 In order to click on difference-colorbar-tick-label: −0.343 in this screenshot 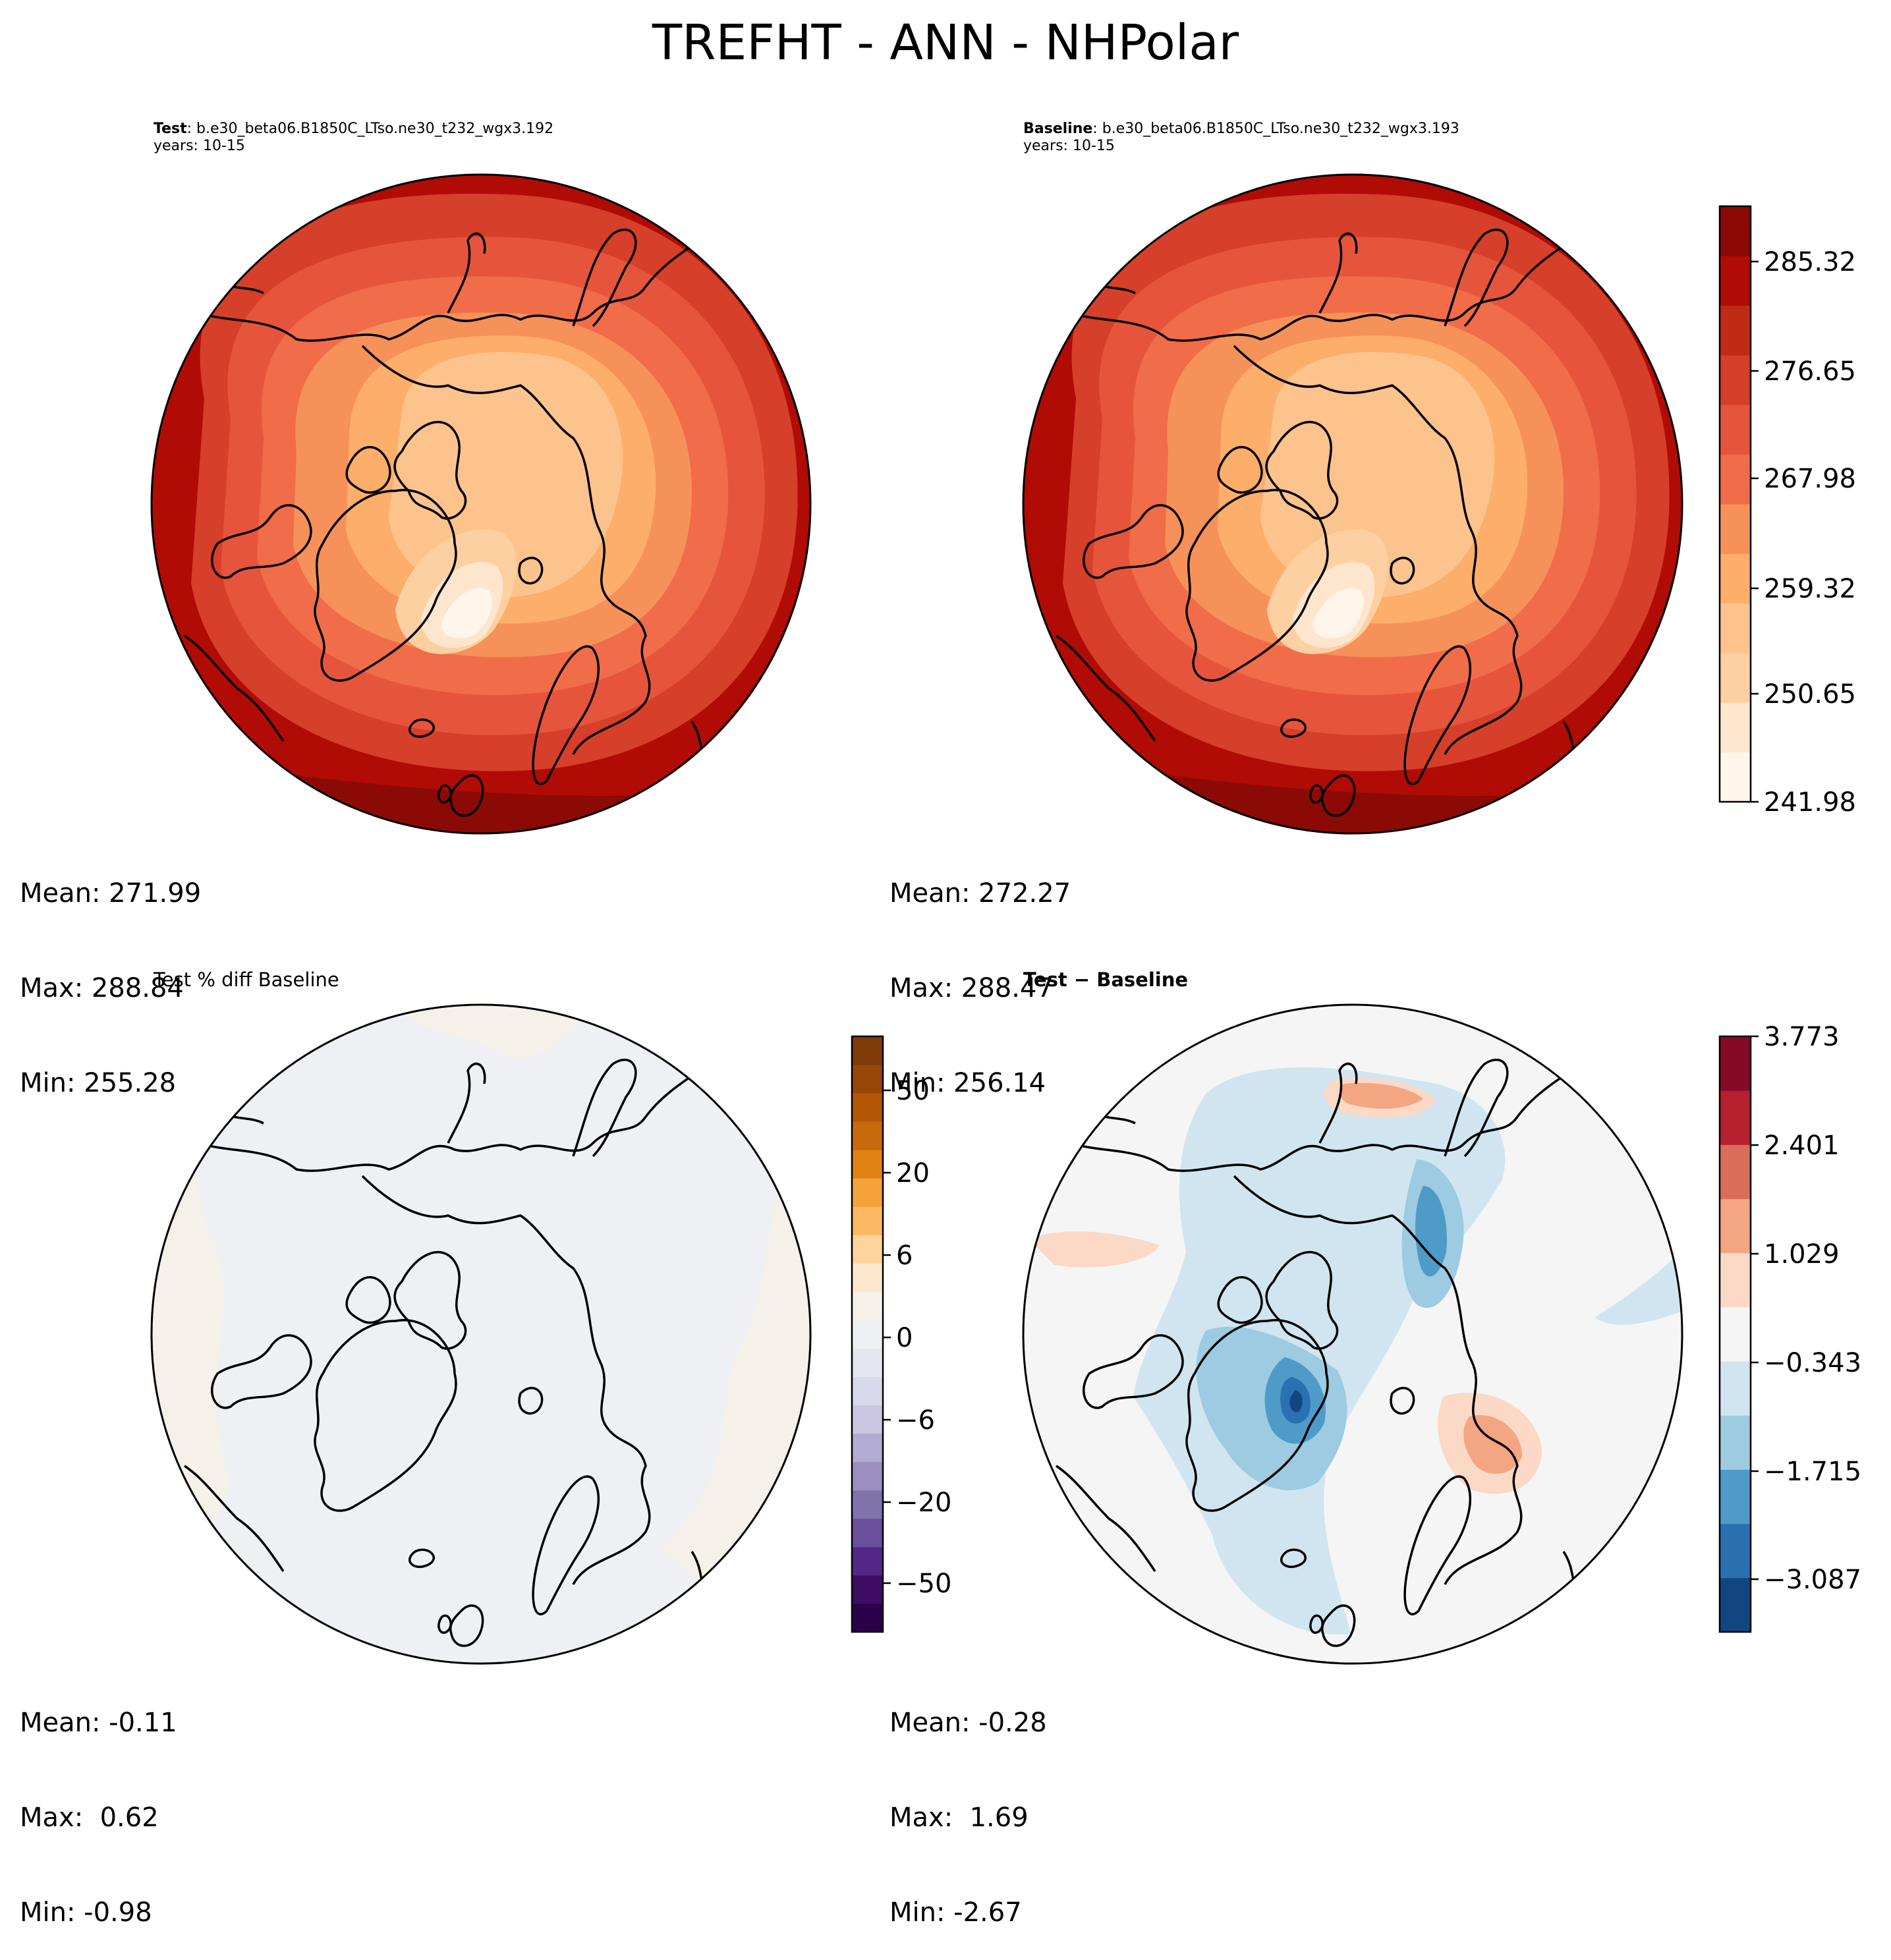, I will do `click(1812, 1363)`.